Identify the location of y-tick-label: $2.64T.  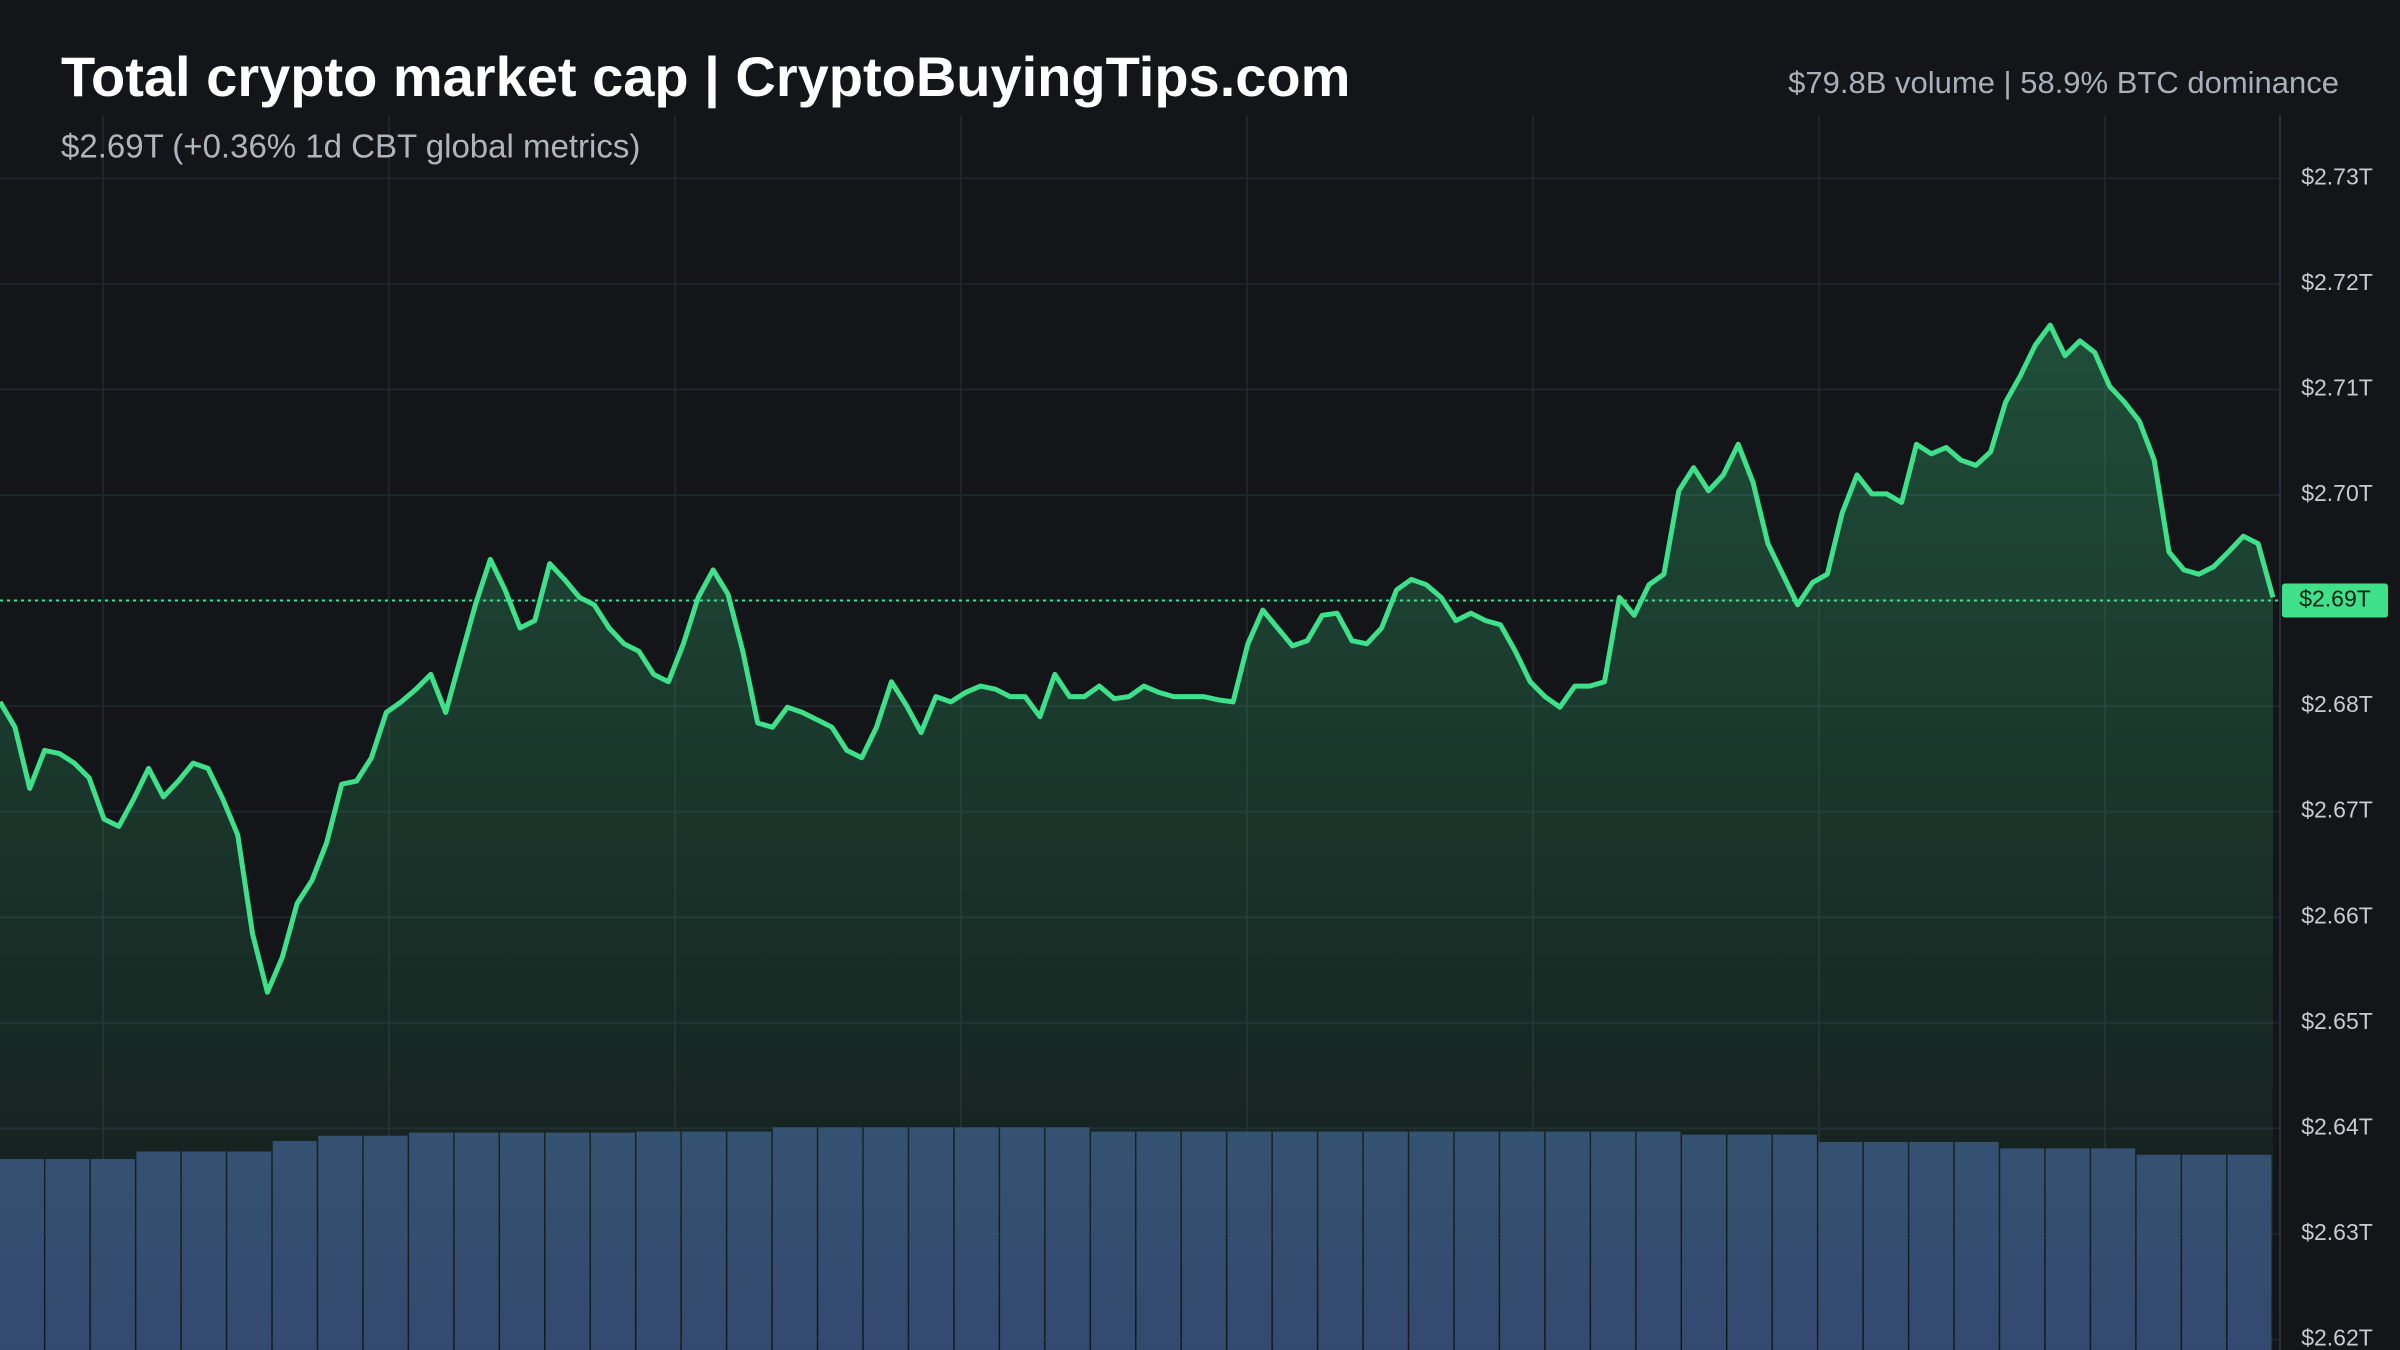
(2337, 1126).